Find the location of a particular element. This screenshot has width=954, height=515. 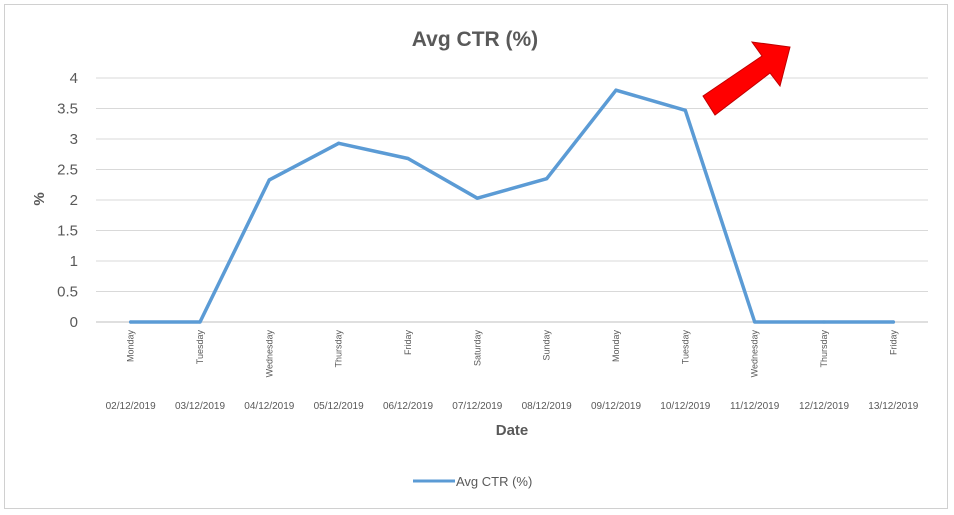

x-tick-date: 02/12/2019 is located at coordinates (131, 406).